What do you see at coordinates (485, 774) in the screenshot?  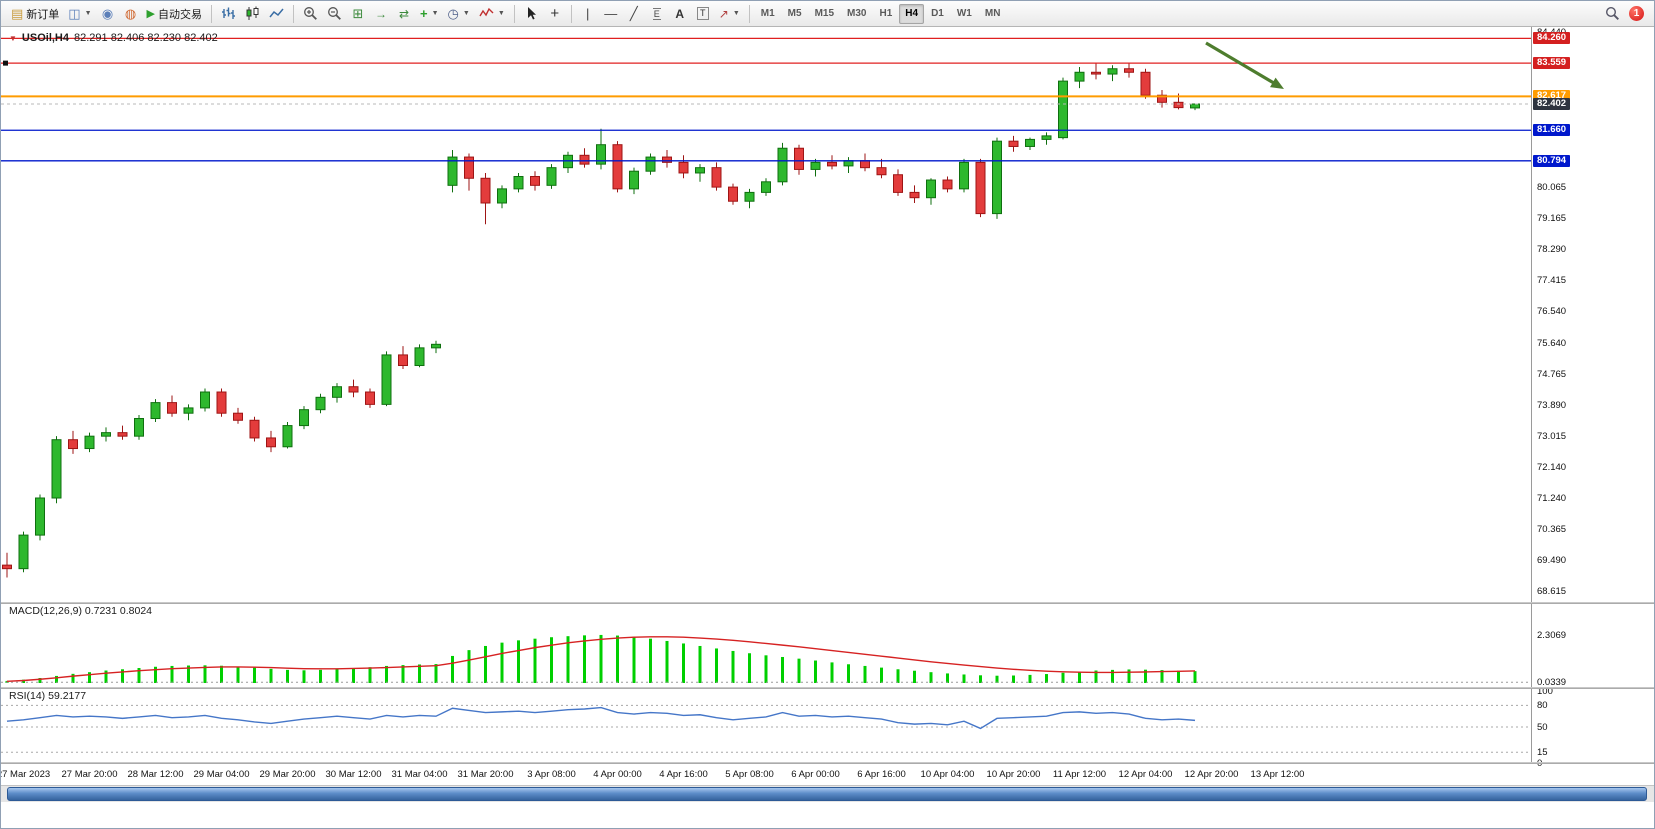 I see `time-axis-label: 31 Mar 20:00` at bounding box center [485, 774].